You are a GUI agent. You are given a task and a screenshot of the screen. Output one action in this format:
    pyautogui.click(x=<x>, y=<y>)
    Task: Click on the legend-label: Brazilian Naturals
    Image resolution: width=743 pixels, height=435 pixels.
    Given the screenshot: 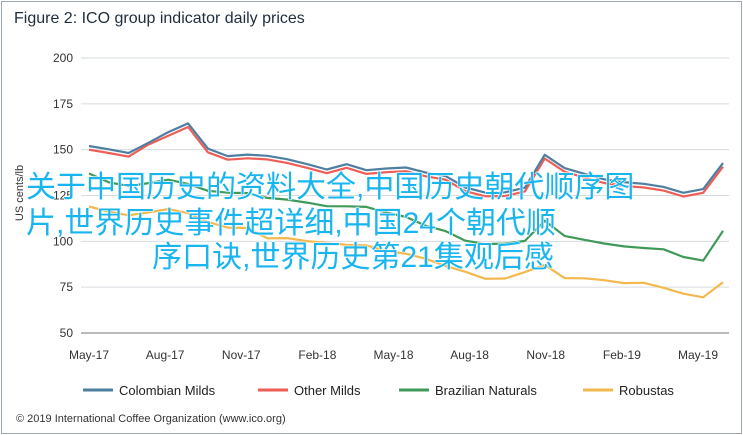 What is the action you would take?
    pyautogui.click(x=486, y=390)
    